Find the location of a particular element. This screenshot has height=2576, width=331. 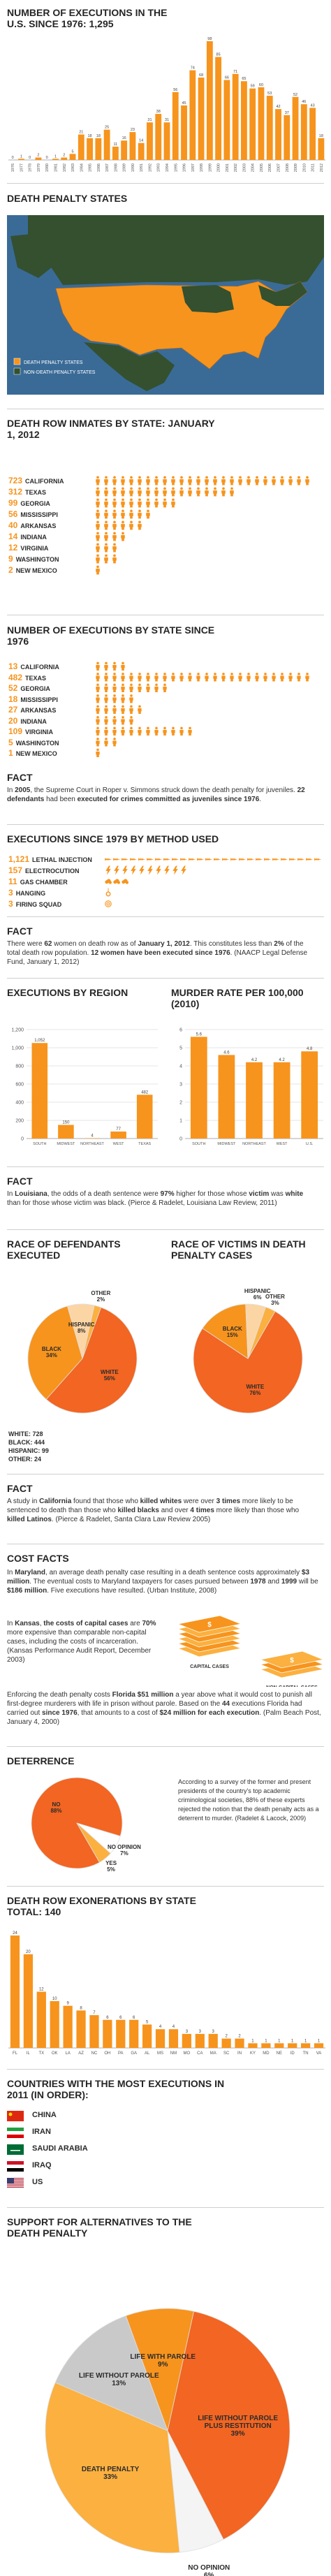

x-tick-label: 2011 is located at coordinates (313, 167).